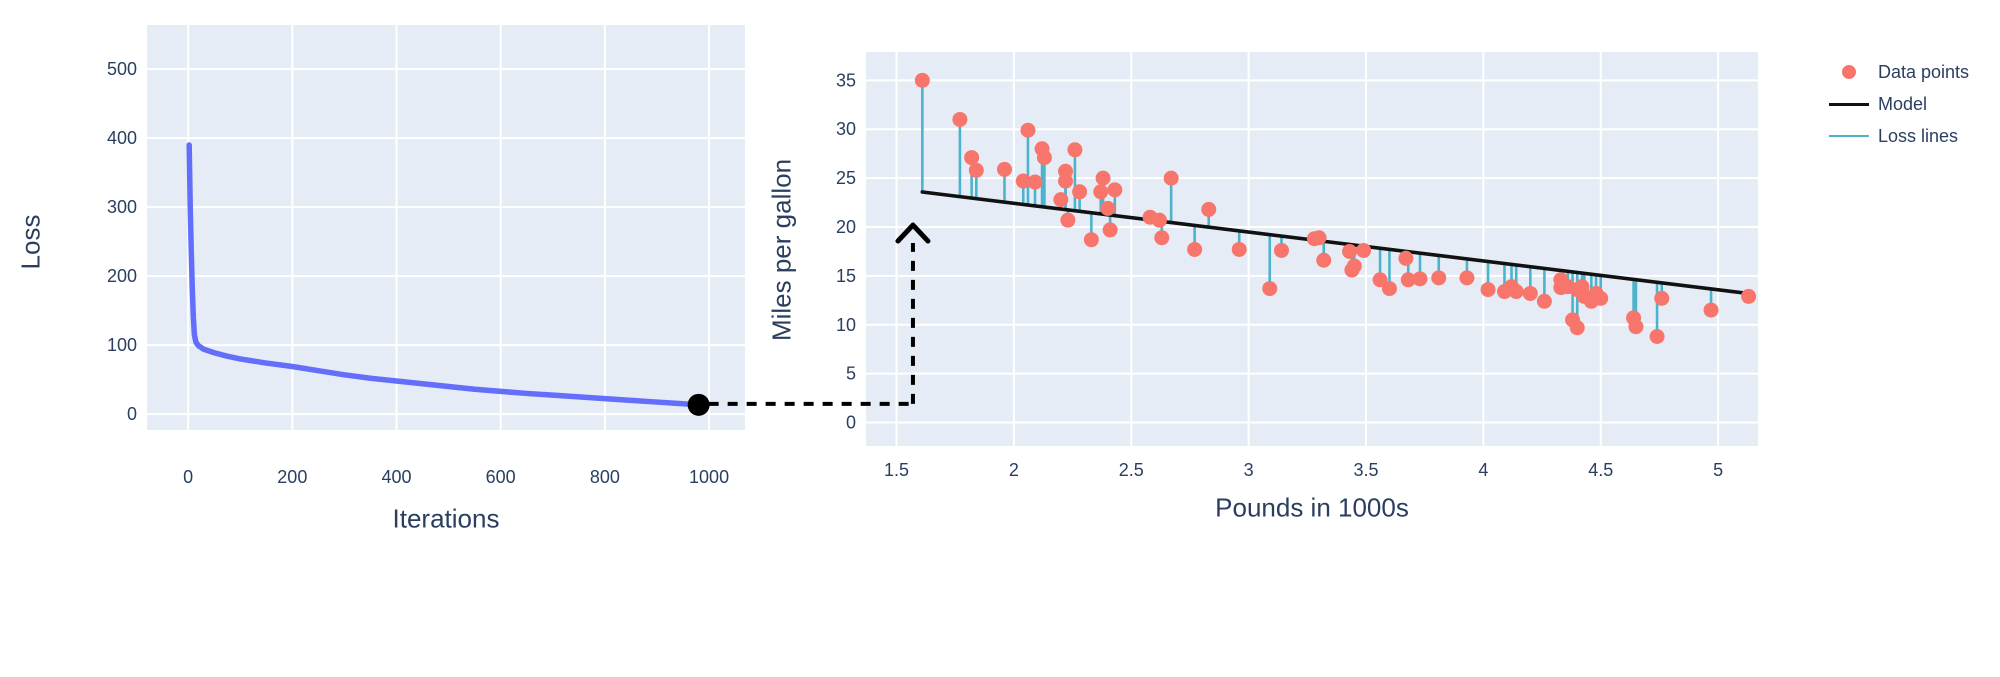 The image size is (2000, 677). I want to click on data-points-swatch, so click(1849, 72).